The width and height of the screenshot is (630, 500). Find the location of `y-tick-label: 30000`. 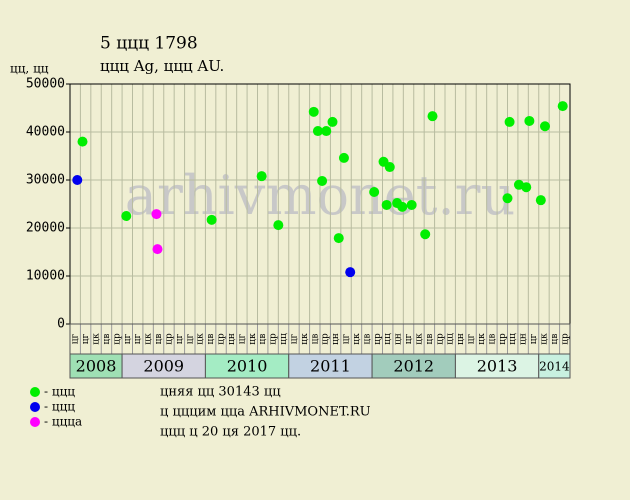

y-tick-label: 30000 is located at coordinates (45, 180).